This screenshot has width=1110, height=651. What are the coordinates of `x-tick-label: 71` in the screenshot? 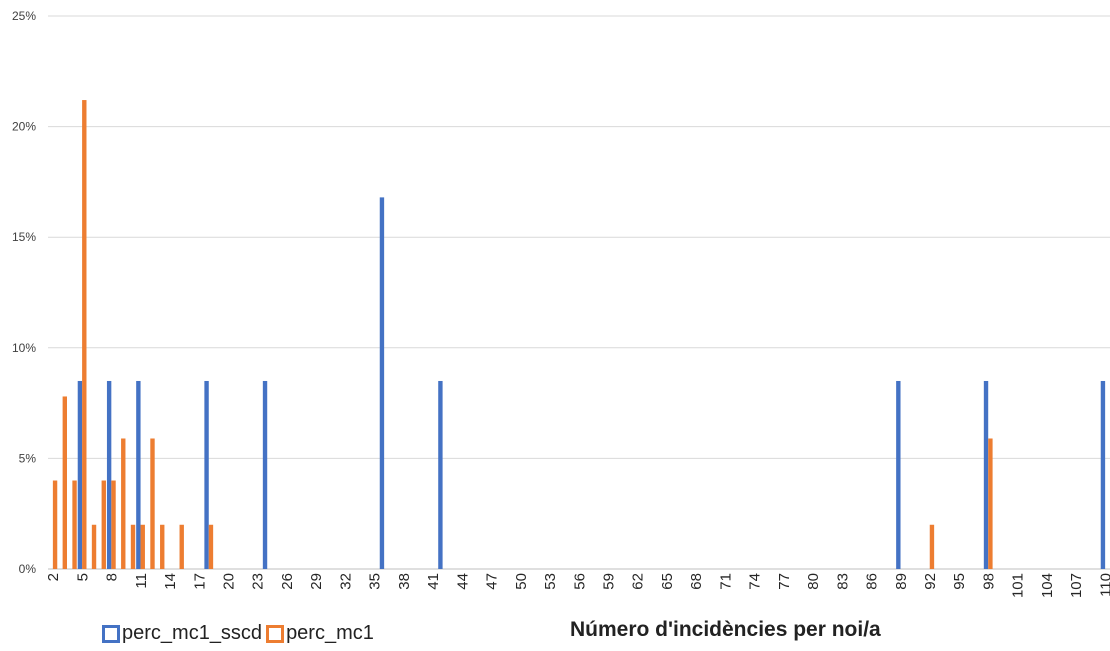 It's located at (725, 581).